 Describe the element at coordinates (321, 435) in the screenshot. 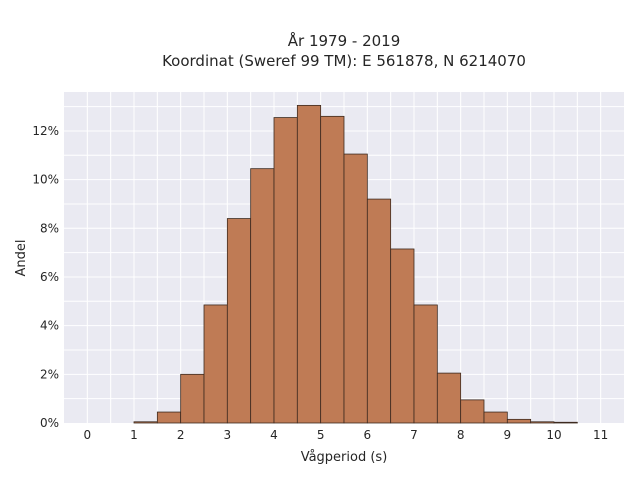

I see `x-tick-label: 5` at that location.